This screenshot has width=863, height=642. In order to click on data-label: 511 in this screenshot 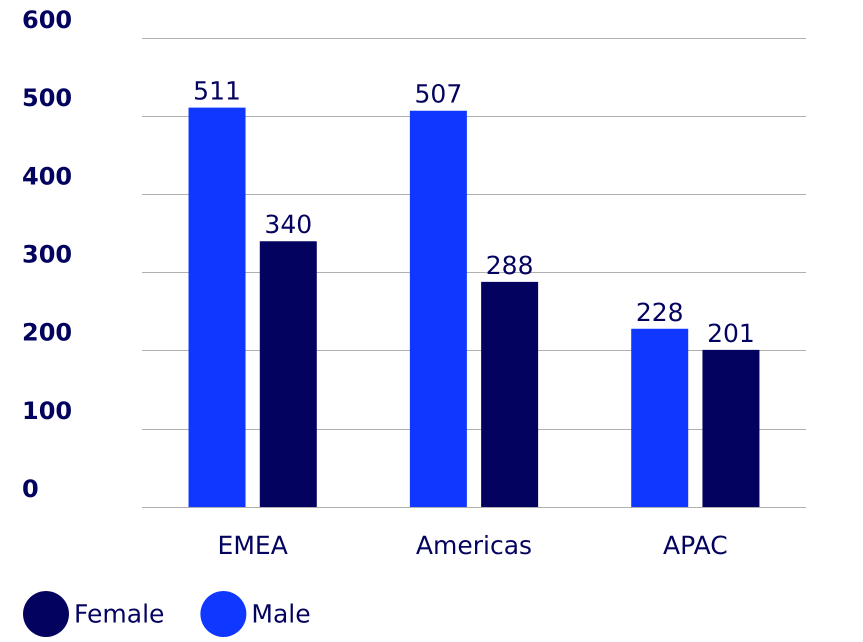, I will do `click(217, 91)`.